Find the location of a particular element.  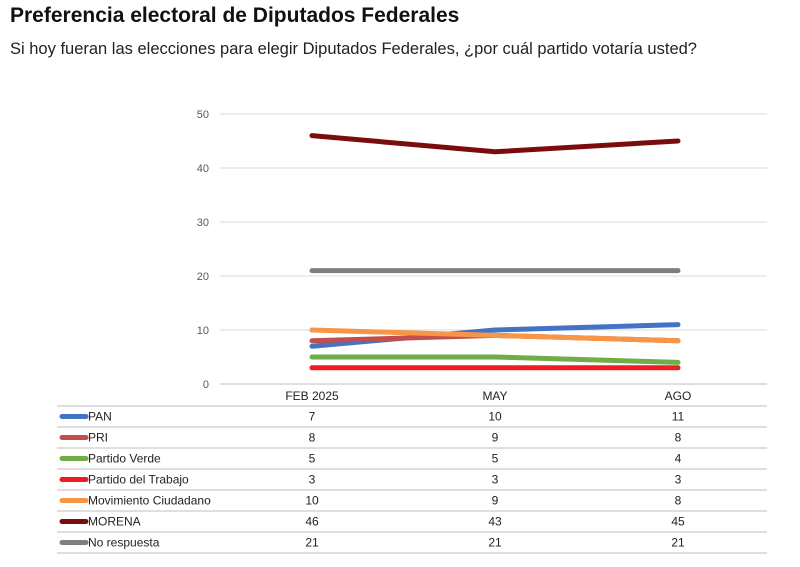

table-value: 45 is located at coordinates (678, 522).